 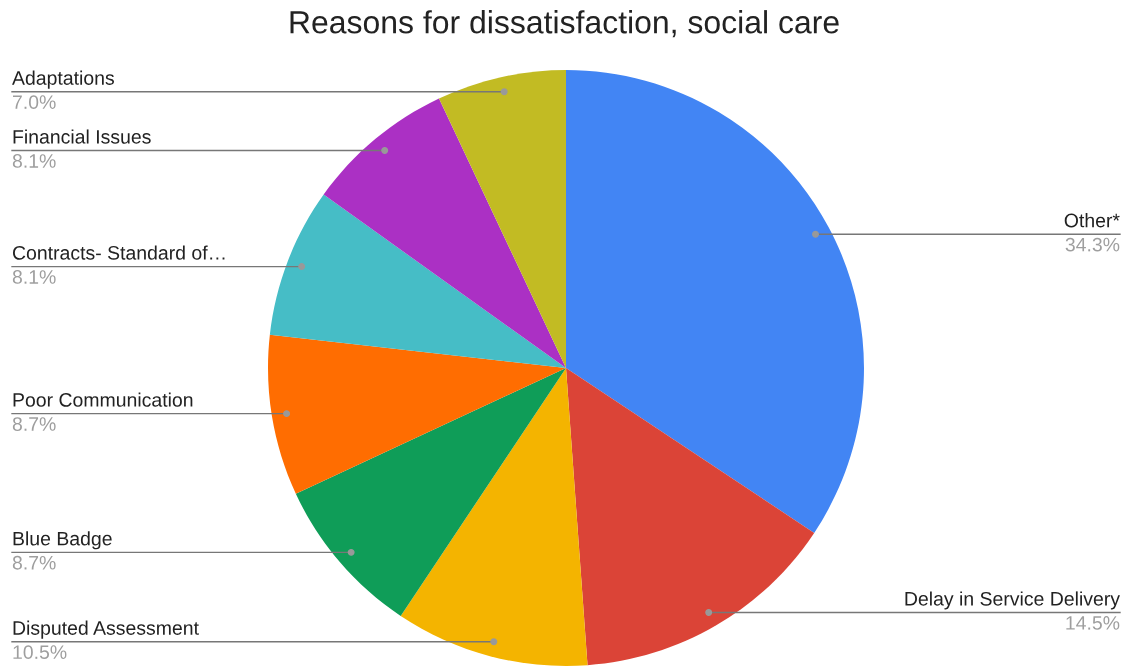 I want to click on data-label: 10.5%, so click(x=40, y=652).